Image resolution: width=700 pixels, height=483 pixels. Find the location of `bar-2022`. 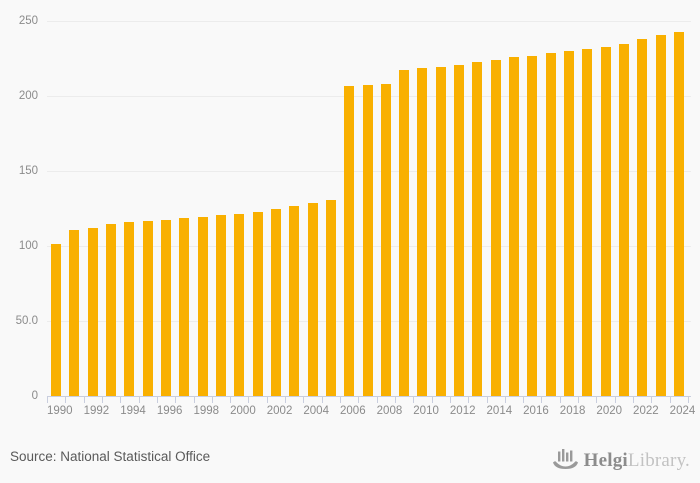

bar-2022 is located at coordinates (642, 217).